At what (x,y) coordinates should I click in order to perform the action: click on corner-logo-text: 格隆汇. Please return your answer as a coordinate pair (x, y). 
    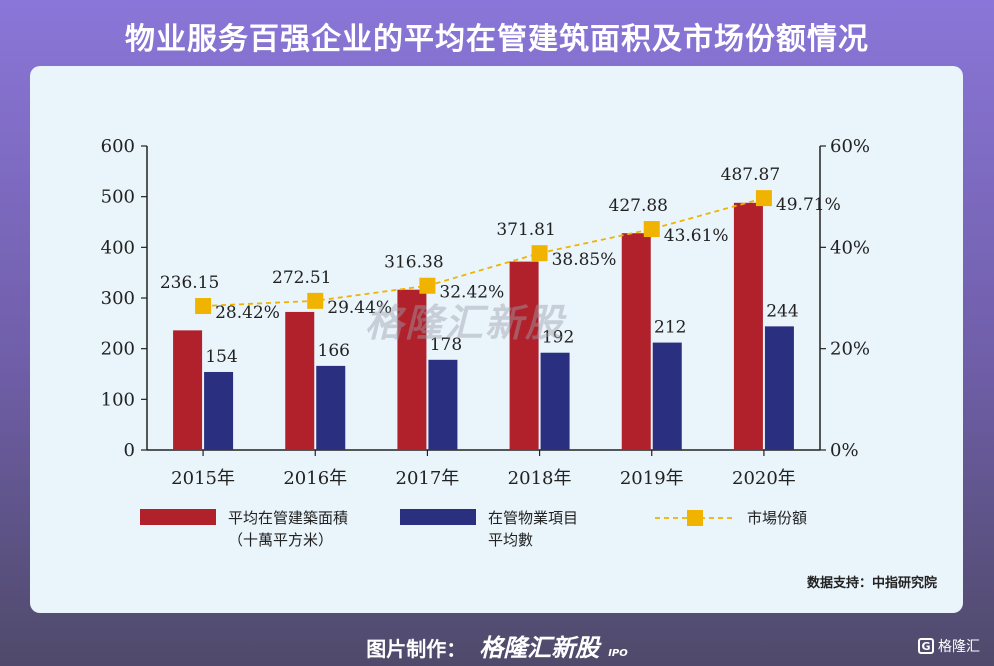
    Looking at the image, I should click on (959, 647).